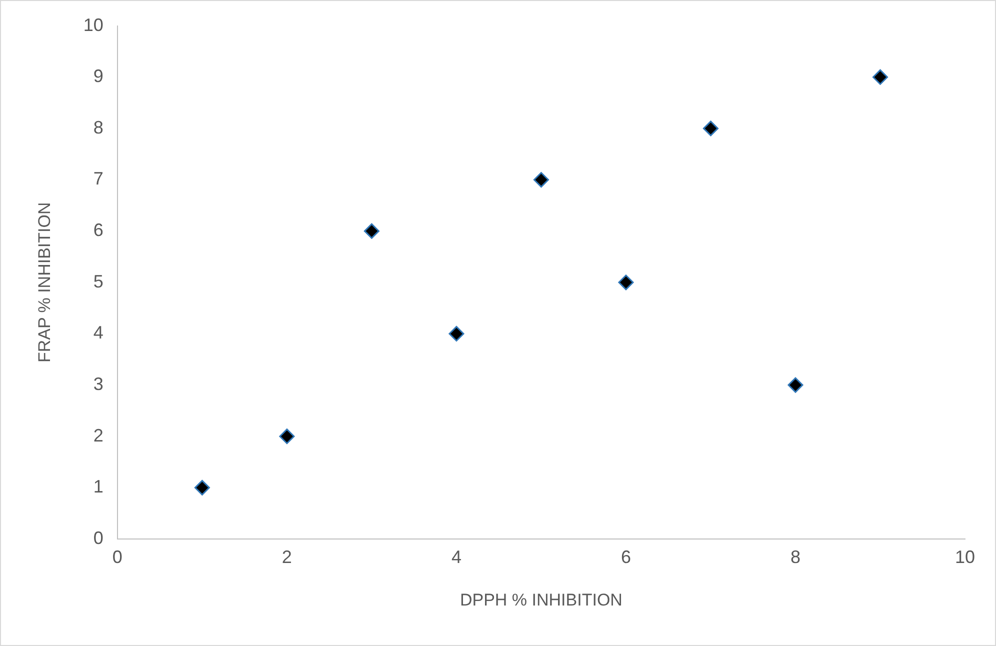  Describe the element at coordinates (541, 600) in the screenshot. I see `x-axis-title: DPPH % INHIBITION` at that location.